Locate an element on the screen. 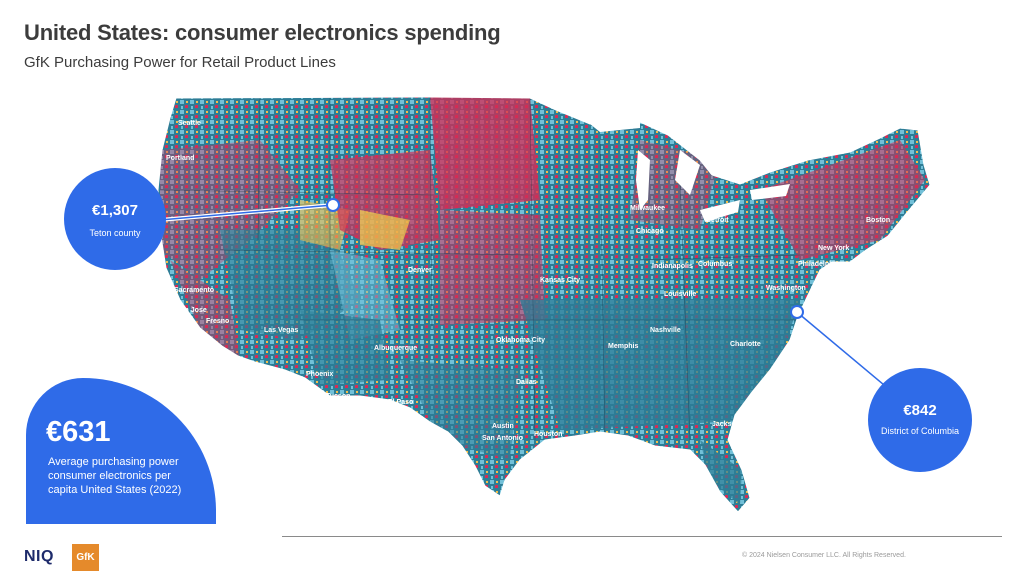 The height and width of the screenshot is (576, 1024). dc-value: €842 is located at coordinates (920, 410).